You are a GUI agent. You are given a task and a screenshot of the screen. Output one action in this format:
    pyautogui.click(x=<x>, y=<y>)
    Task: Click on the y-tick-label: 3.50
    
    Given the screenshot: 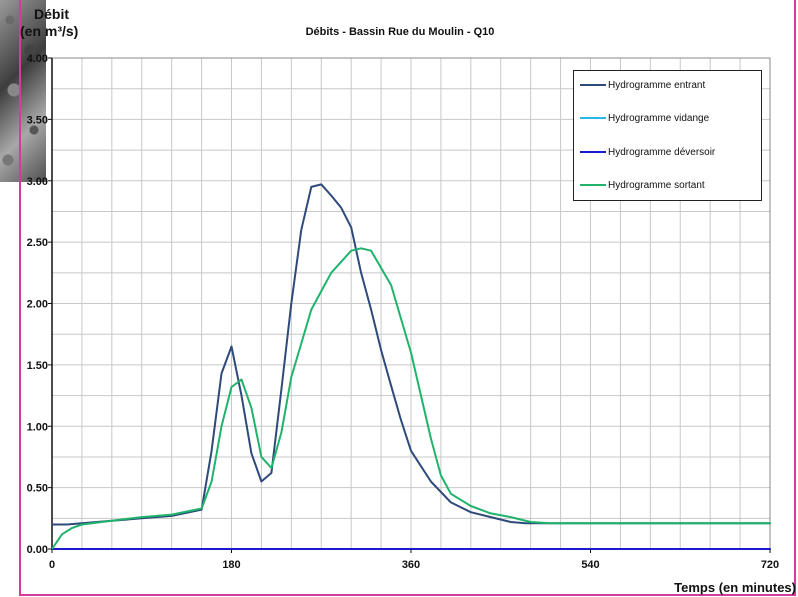 What is the action you would take?
    pyautogui.click(x=37, y=120)
    